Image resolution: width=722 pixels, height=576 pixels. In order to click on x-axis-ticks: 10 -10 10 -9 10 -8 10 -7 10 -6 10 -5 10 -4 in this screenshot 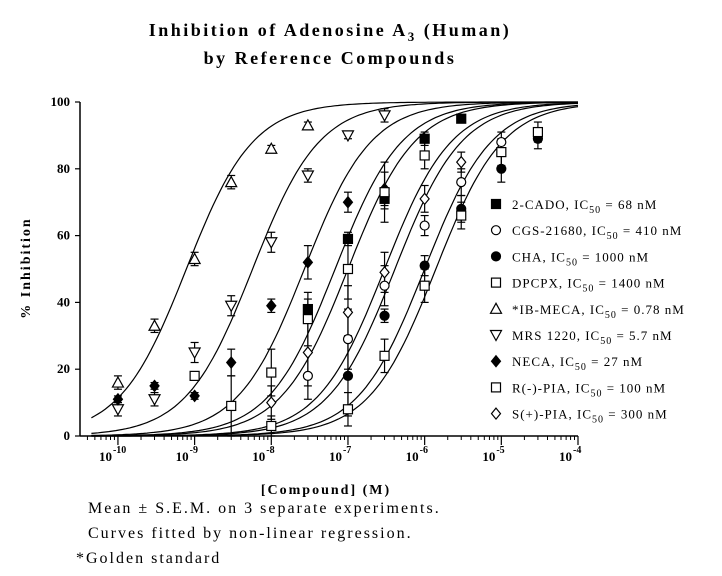, I will do `click(333, 450)`.